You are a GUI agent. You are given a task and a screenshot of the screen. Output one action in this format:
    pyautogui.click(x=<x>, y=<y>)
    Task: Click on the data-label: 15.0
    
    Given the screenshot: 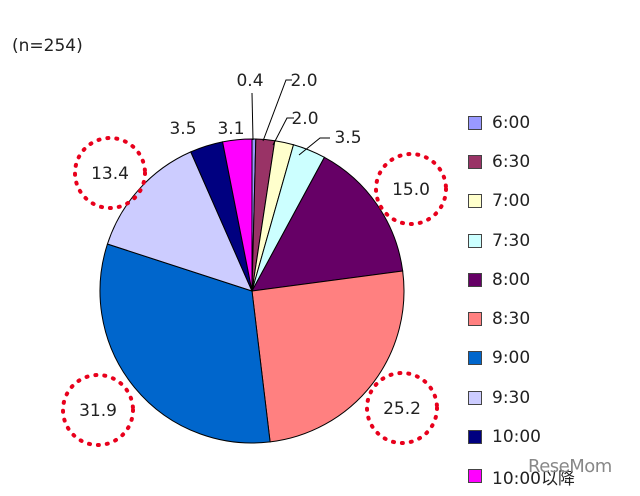 What is the action you would take?
    pyautogui.click(x=411, y=190)
    